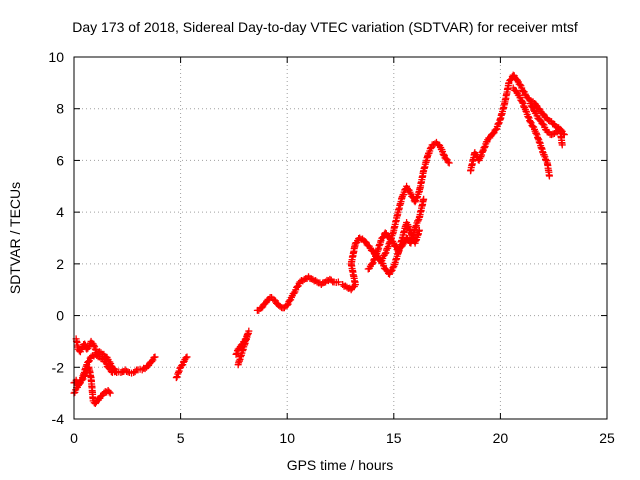 The image size is (640, 480). I want to click on x-tick-label: 20, so click(501, 438).